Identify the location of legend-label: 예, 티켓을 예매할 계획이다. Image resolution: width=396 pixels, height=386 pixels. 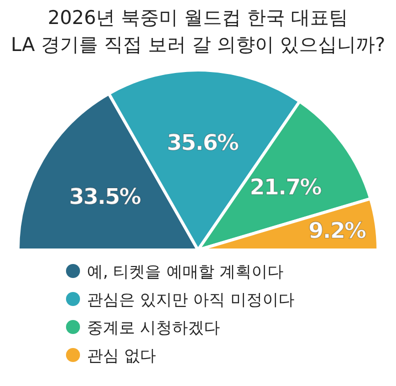
(185, 271).